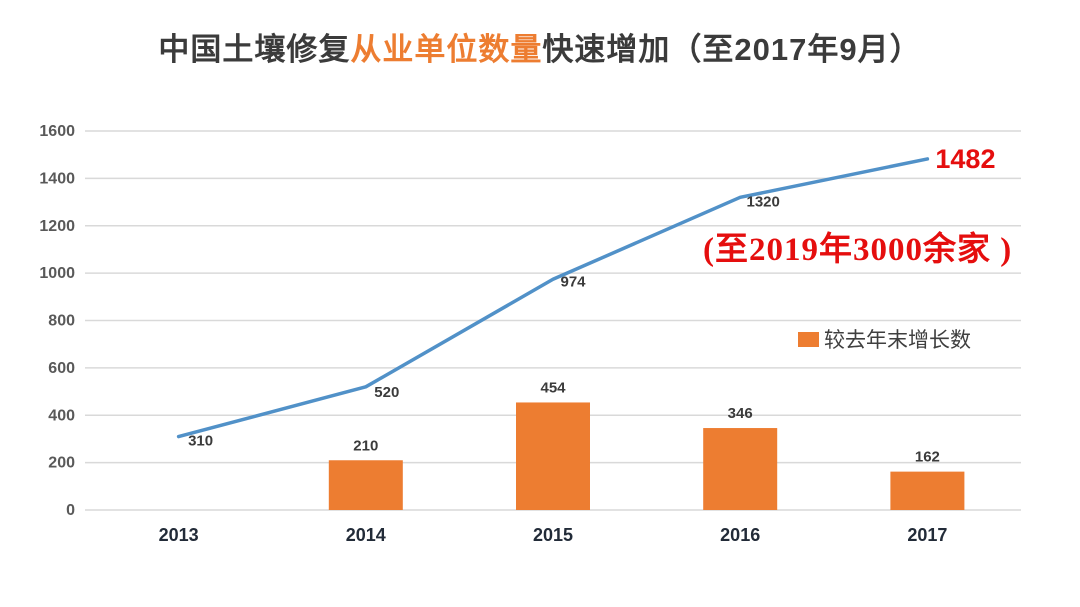  What do you see at coordinates (386, 392) in the screenshot?
I see `line-label: 520` at bounding box center [386, 392].